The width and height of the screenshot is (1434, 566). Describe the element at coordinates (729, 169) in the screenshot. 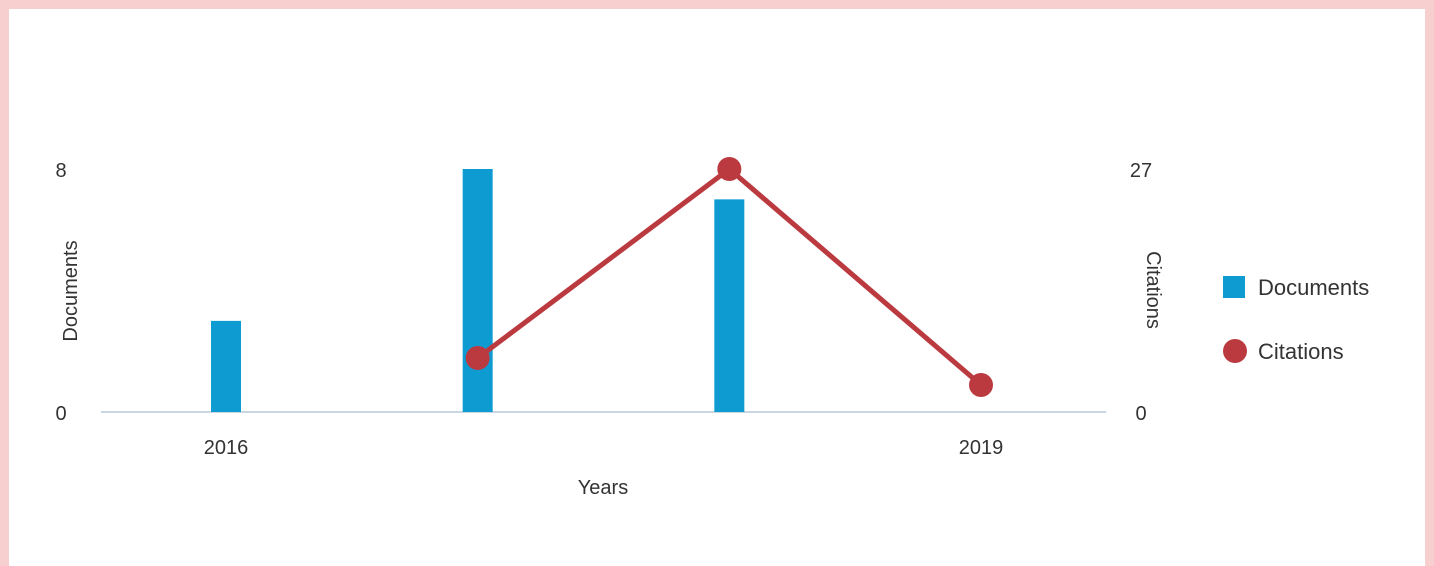

I see `citations-point-2018` at that location.